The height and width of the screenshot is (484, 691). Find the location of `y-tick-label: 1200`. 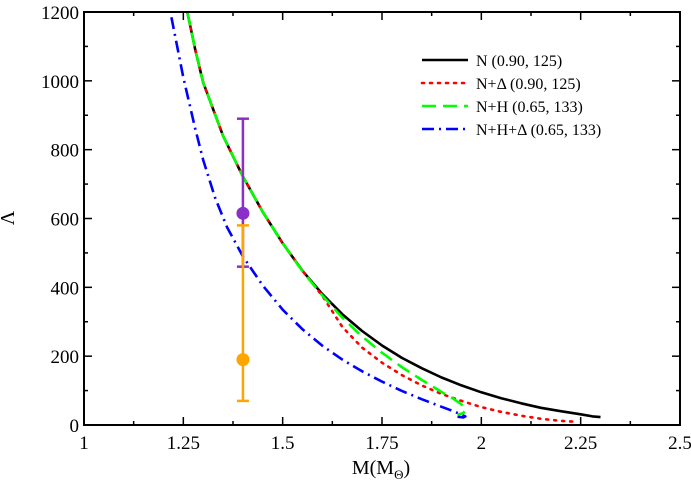

y-tick-label: 1200 is located at coordinates (60, 13).